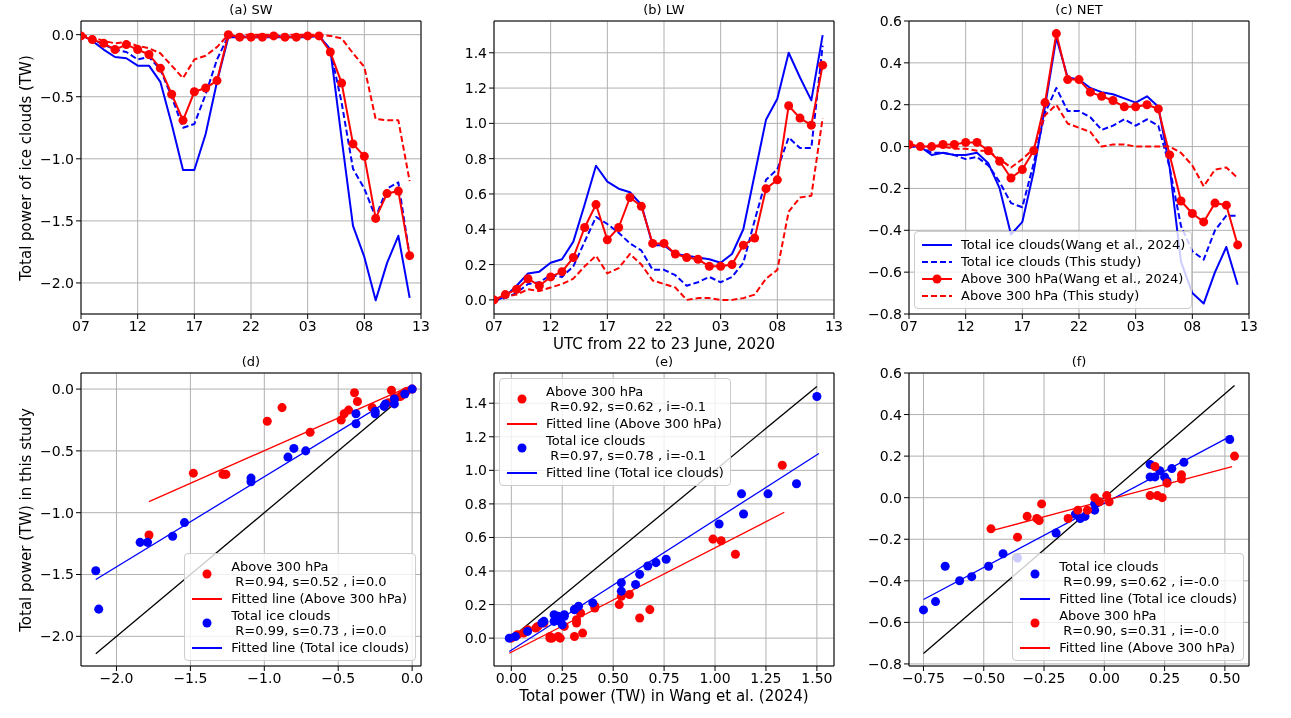 The image size is (1291, 718). Describe the element at coordinates (664, 696) in the screenshot. I see `x-axis-title: Total power (TW) in Wang et al. (2024)` at that location.